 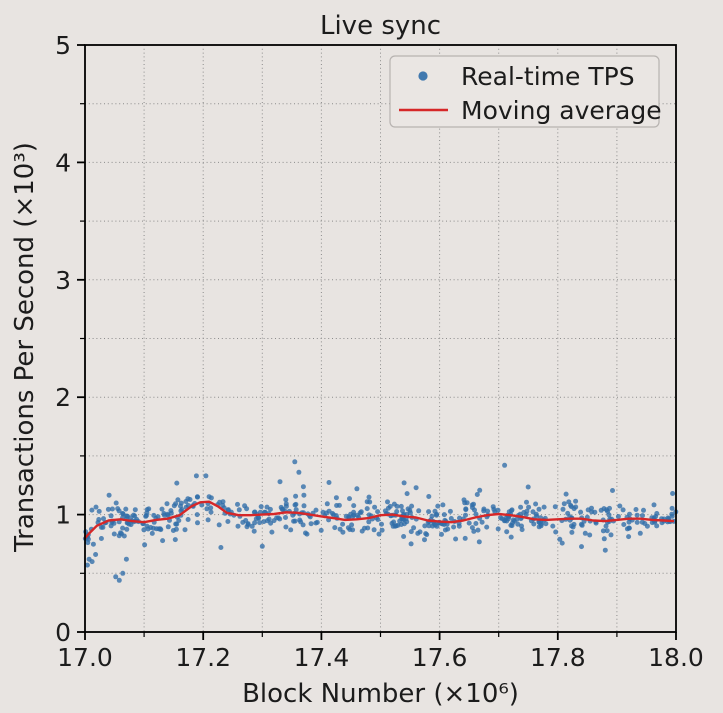 I want to click on y-tick-label: 1, so click(x=63, y=515).